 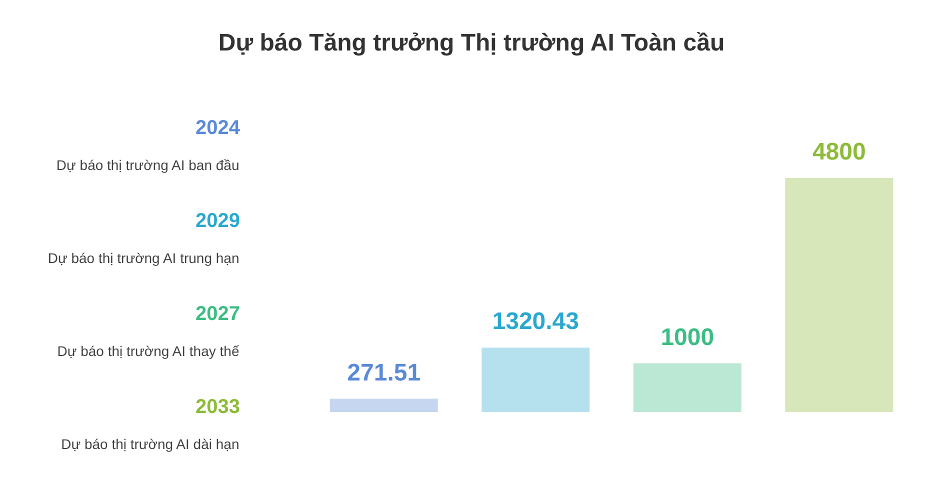 I want to click on text: 2033, so click(x=218, y=407).